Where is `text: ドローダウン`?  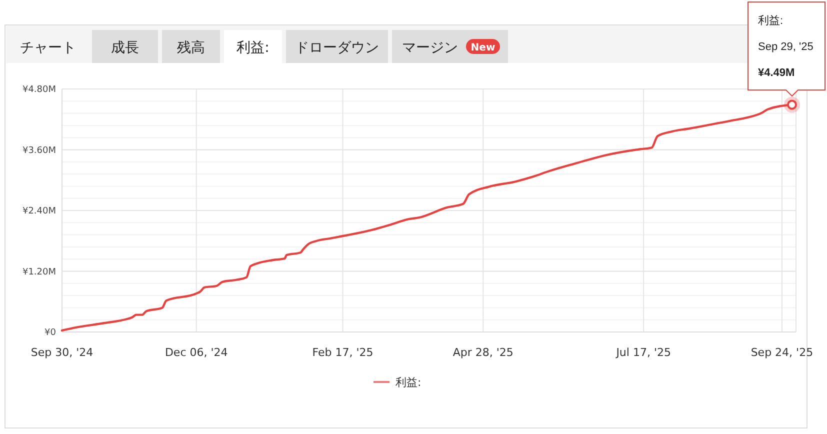 text: ドローダウン is located at coordinates (337, 48).